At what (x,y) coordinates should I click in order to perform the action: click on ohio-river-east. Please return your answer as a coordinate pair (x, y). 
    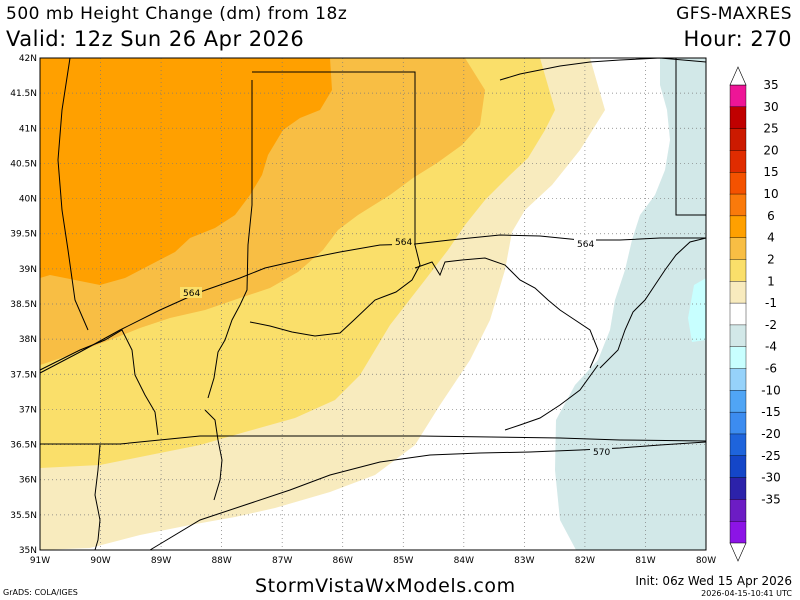
    Looking at the image, I should click on (506, 313).